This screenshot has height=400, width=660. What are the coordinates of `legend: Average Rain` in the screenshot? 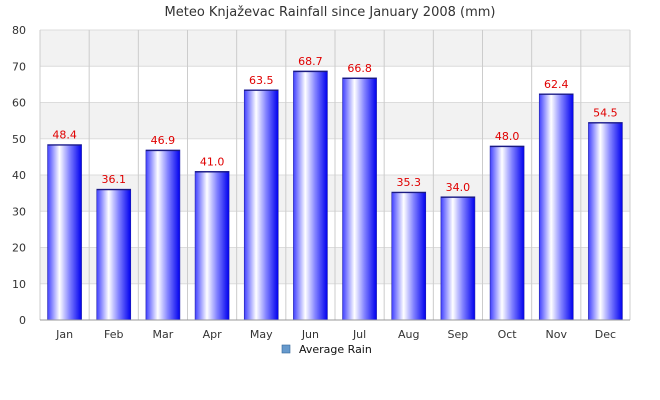 It's located at (326, 349).